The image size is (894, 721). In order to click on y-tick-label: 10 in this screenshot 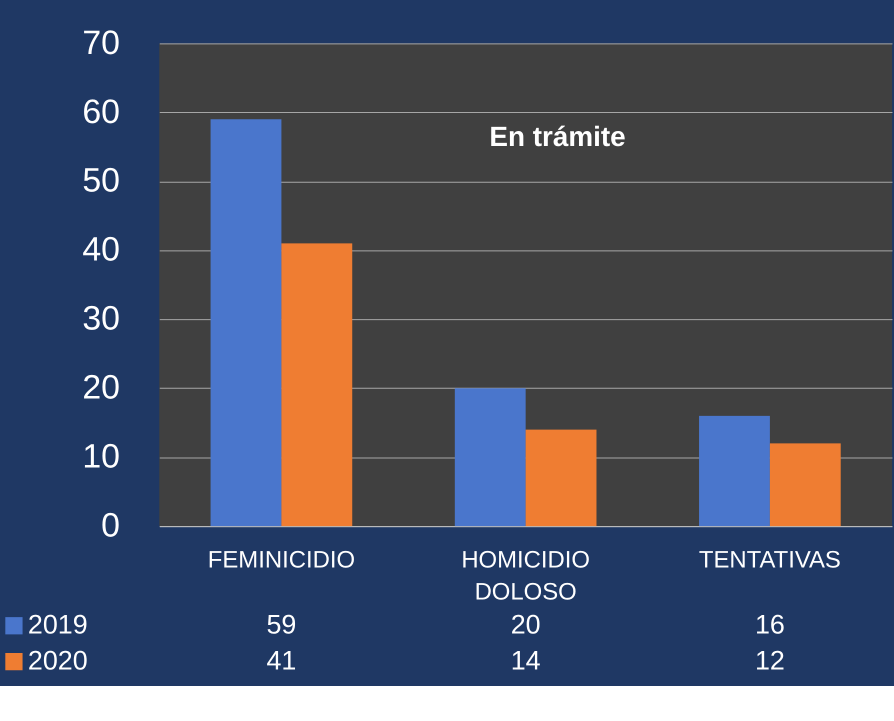, I will do `click(101, 457)`.